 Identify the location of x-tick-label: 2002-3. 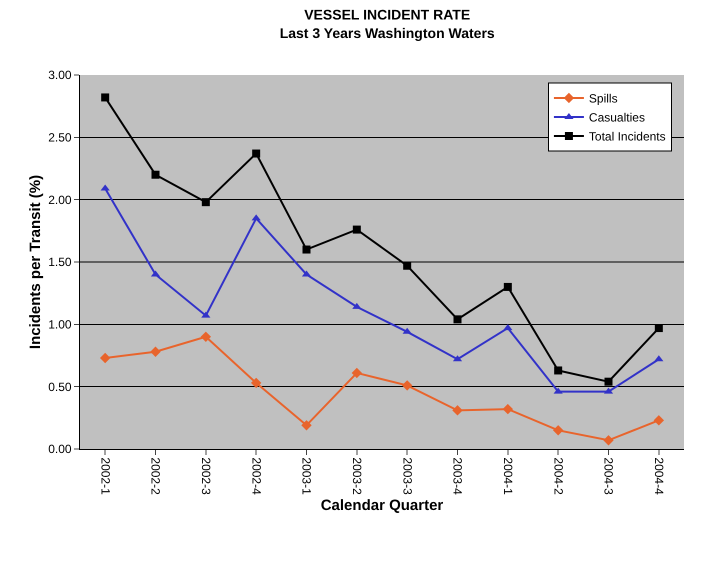
(205, 476).